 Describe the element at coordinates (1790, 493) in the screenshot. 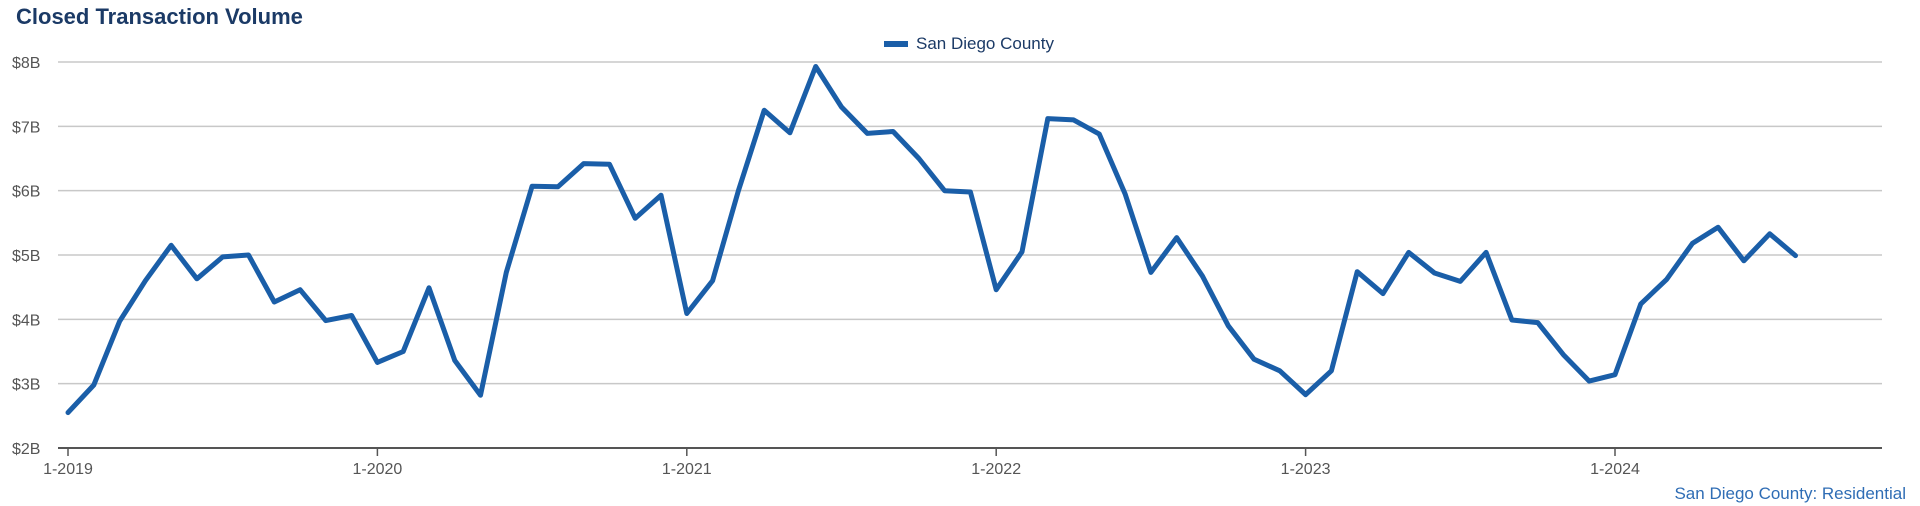

I see `source-note: San Diego County: Residential` at that location.